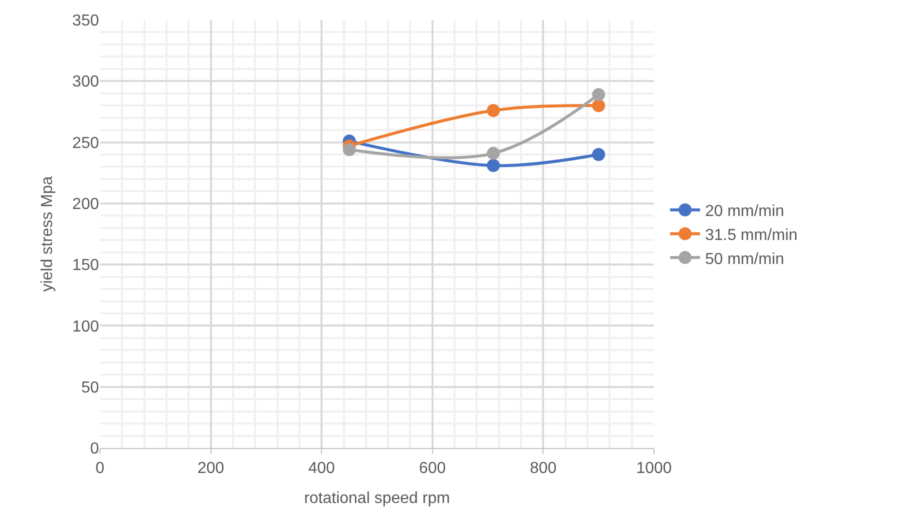 This screenshot has height=531, width=904. I want to click on y-tick-label: 100, so click(86, 327).